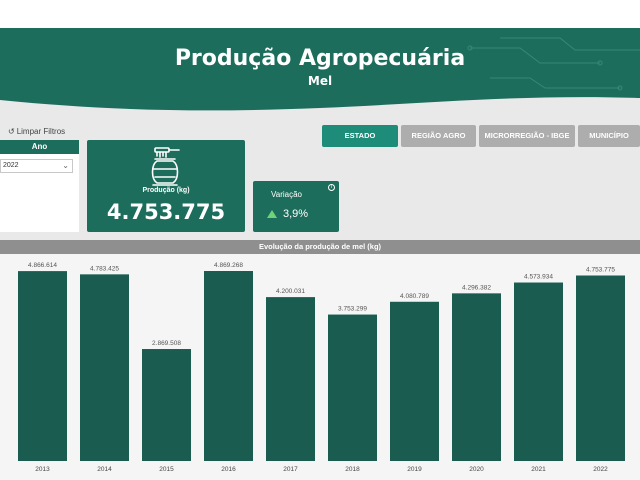  I want to click on variation-value: 3,9%, so click(296, 214).